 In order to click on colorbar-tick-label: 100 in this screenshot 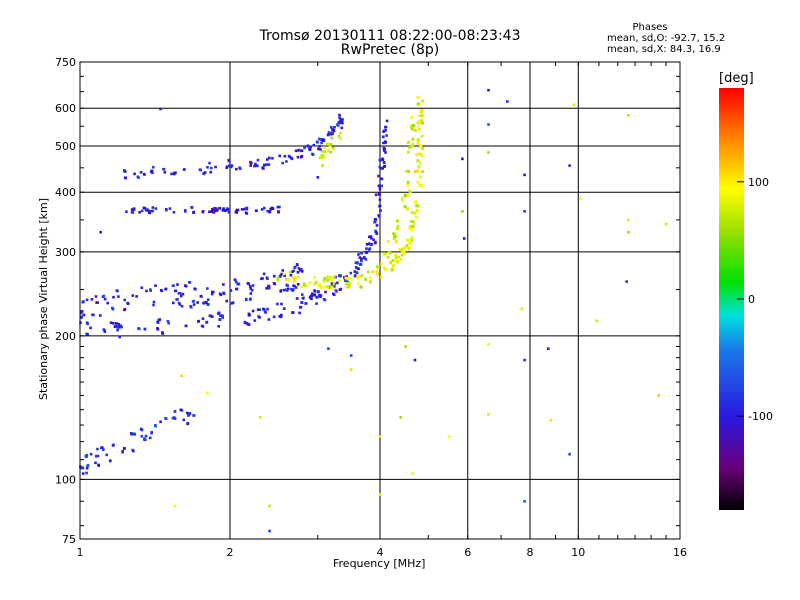, I will do `click(758, 182)`.